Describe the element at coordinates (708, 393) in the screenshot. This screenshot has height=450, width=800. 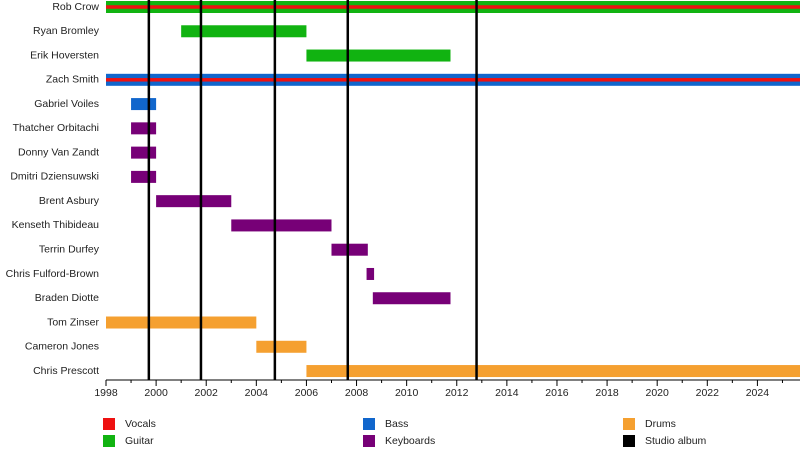
I see `x-tick-label: 2022` at that location.